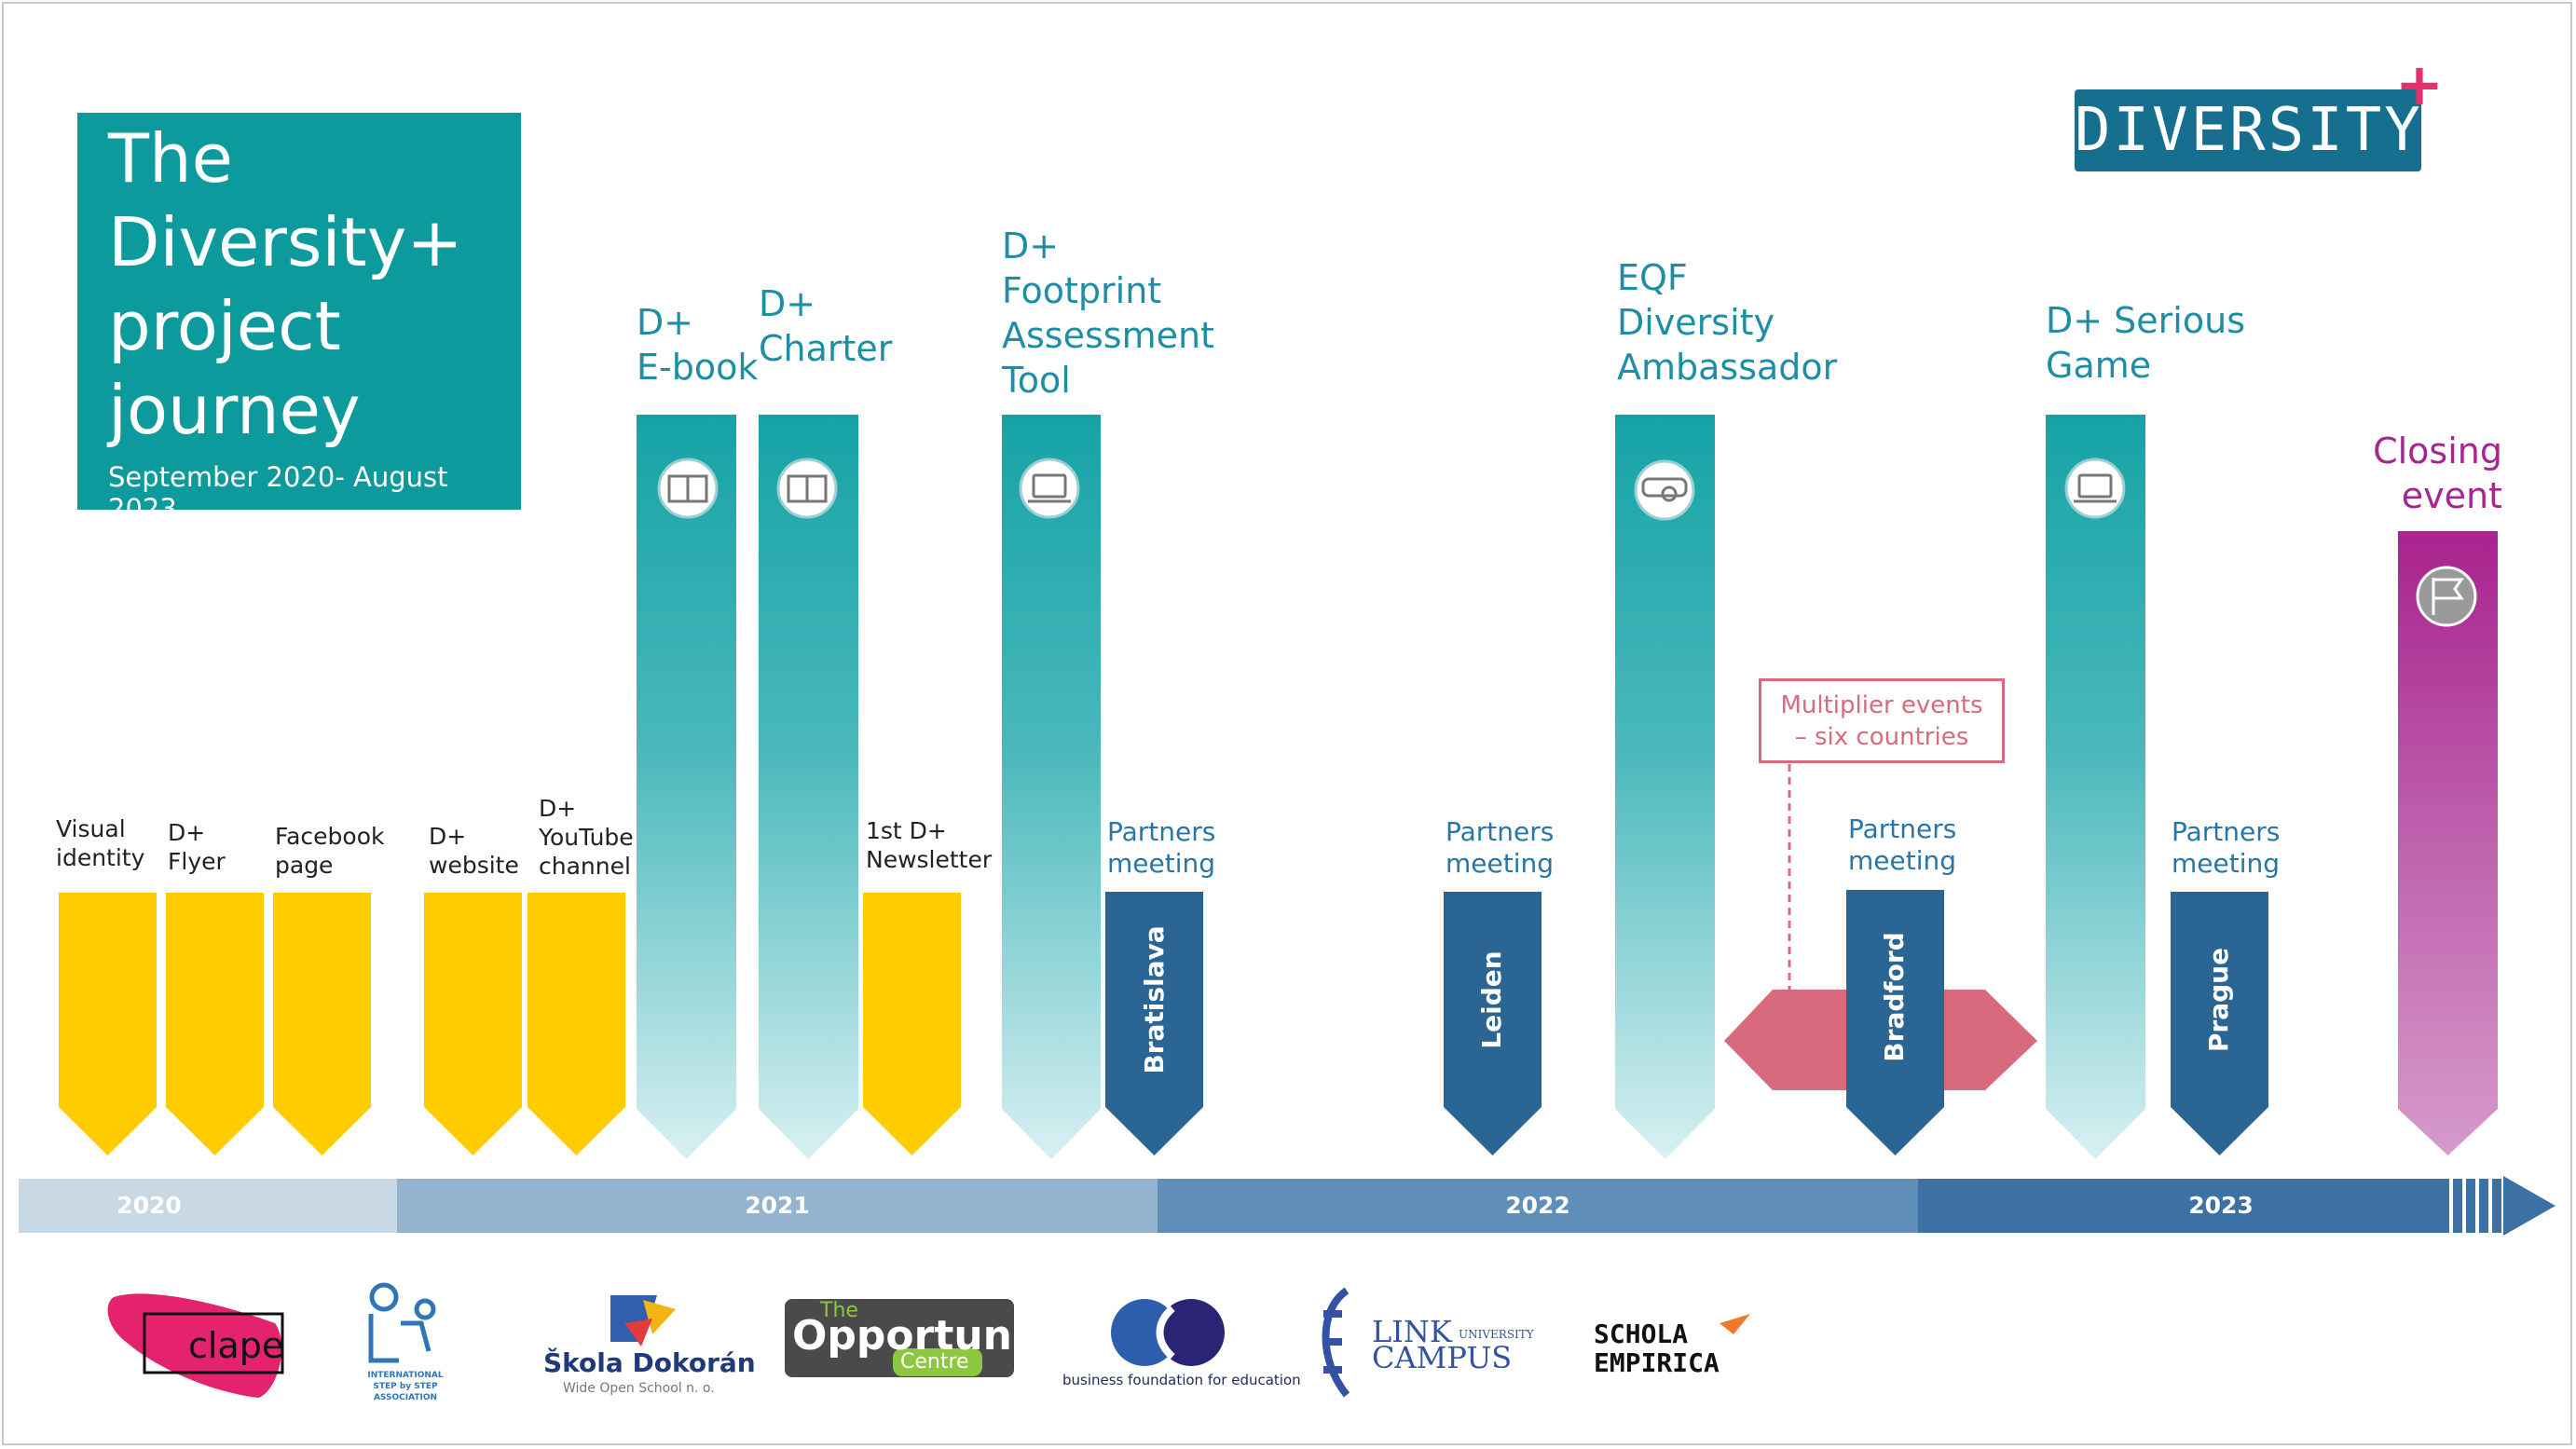 The width and height of the screenshot is (2576, 1449). I want to click on year-2021: 2021, so click(777, 1205).